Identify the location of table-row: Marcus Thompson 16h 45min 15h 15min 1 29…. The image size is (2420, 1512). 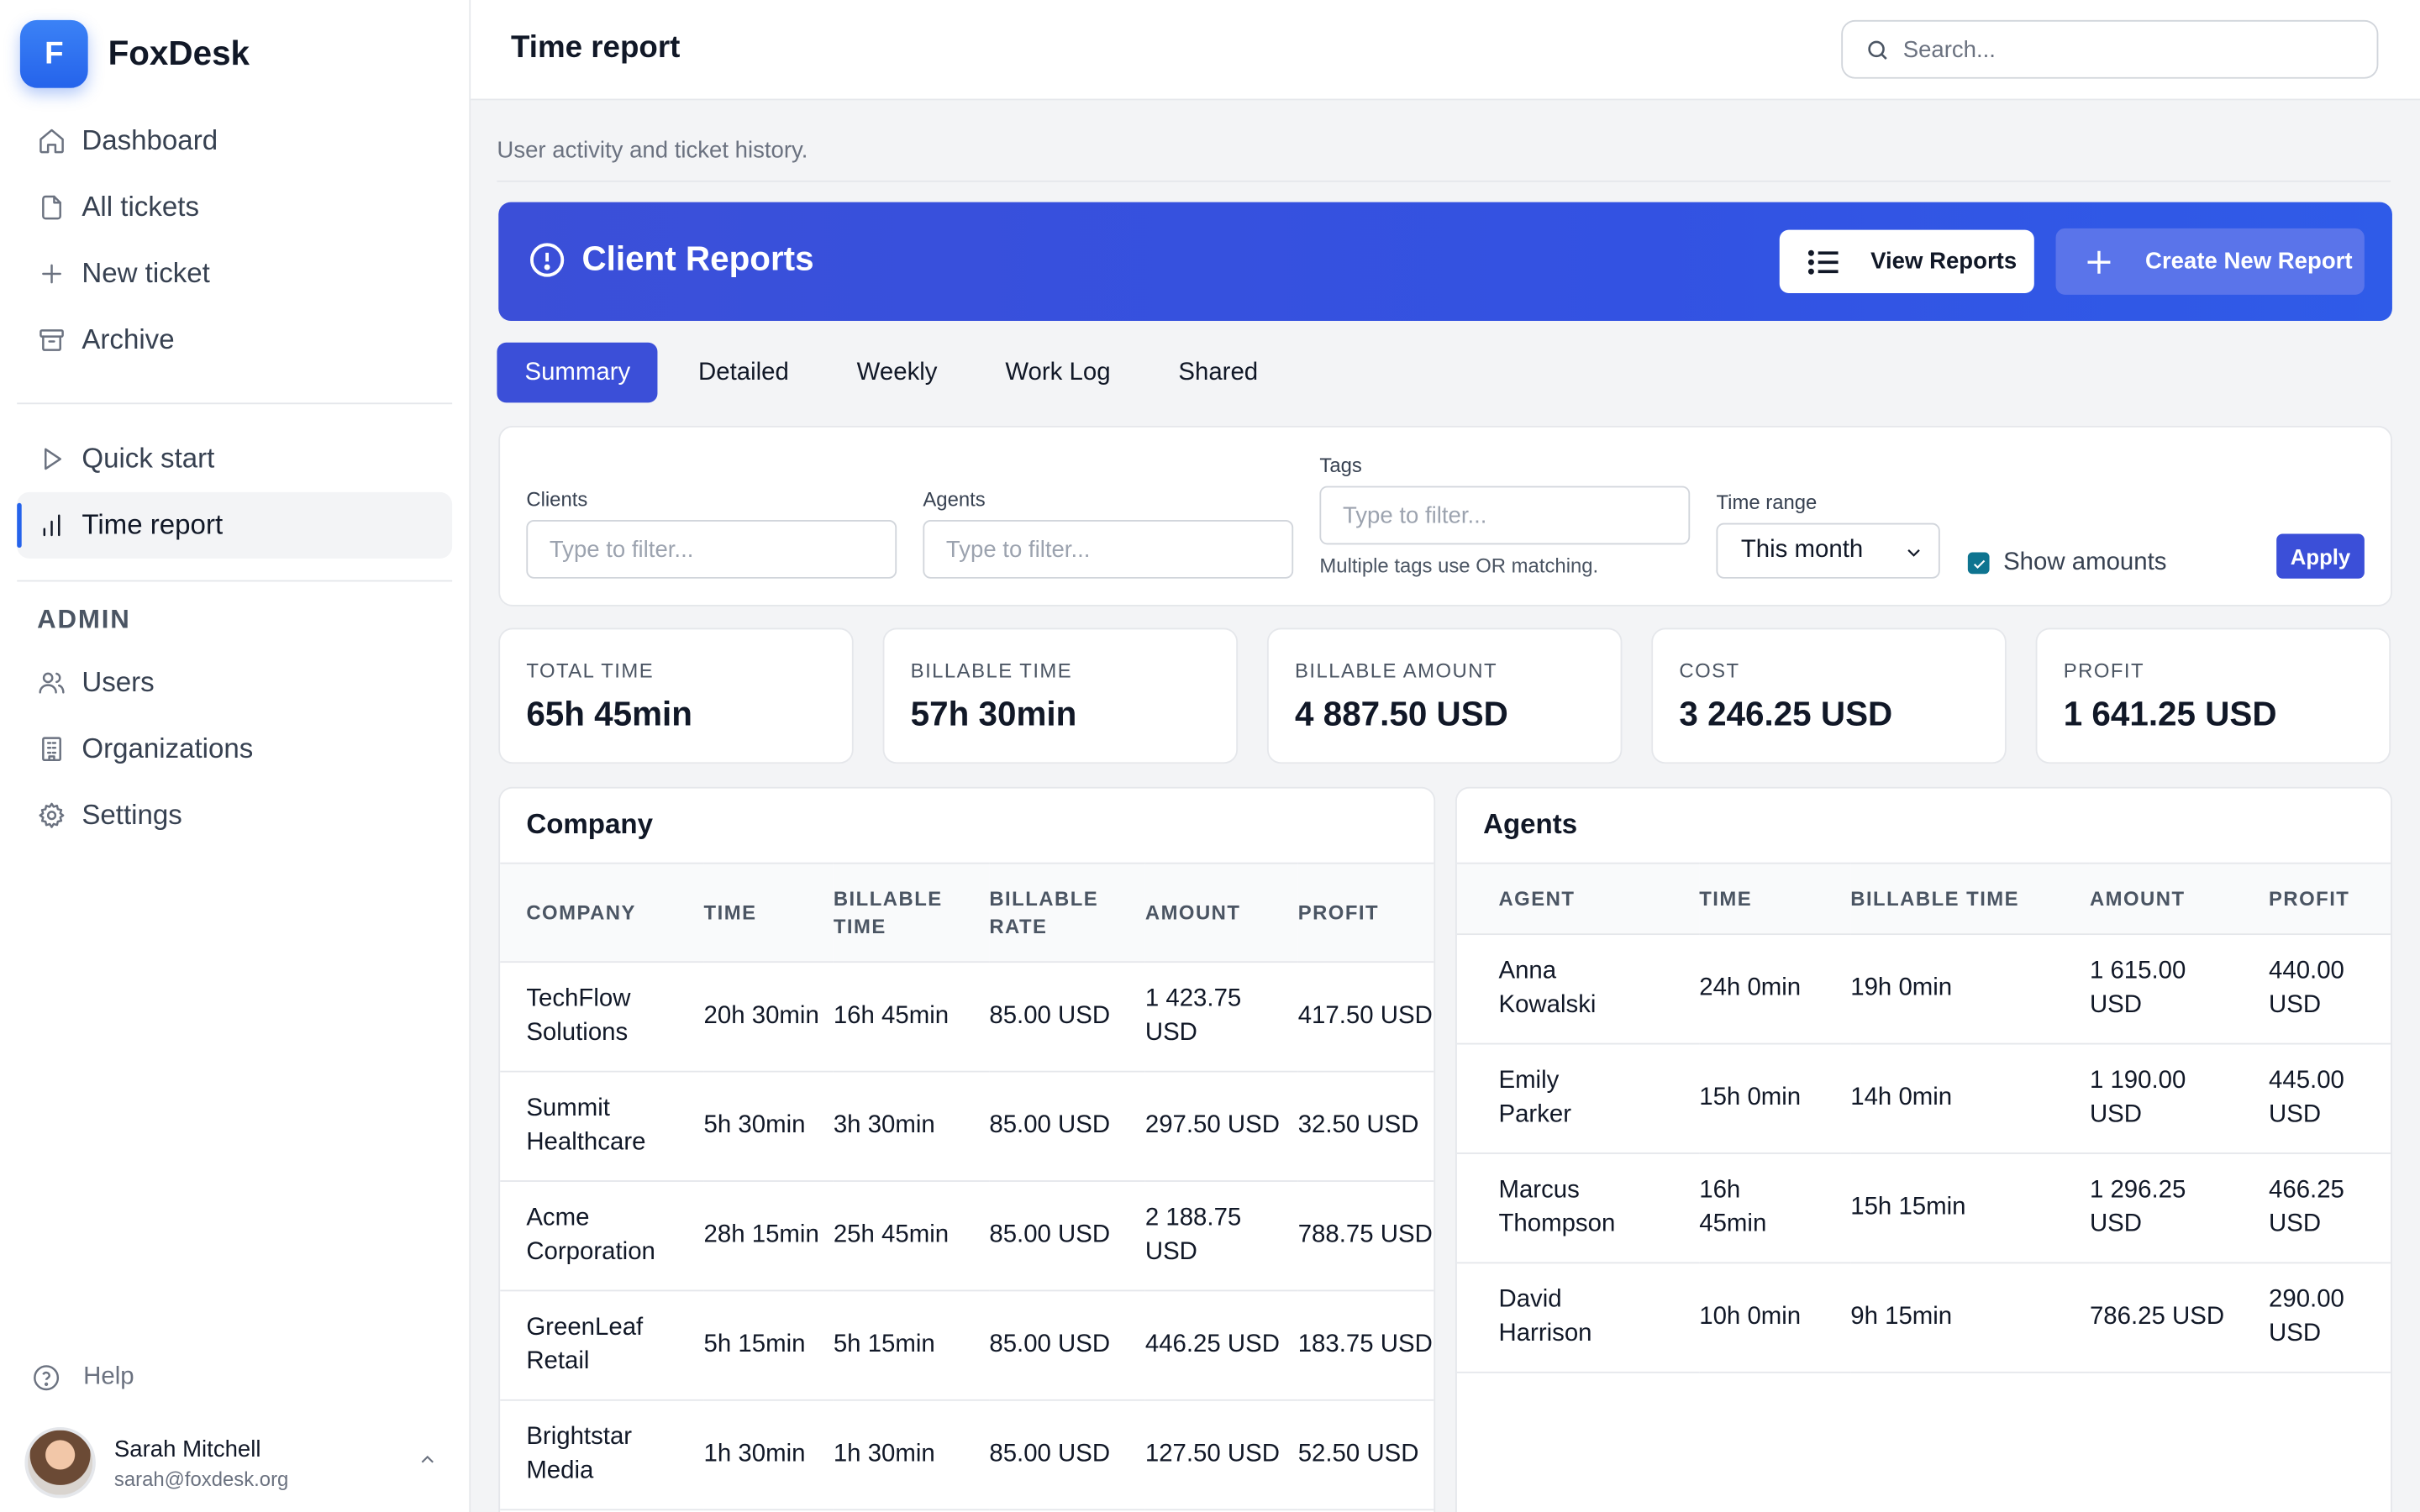
(1923, 1208).